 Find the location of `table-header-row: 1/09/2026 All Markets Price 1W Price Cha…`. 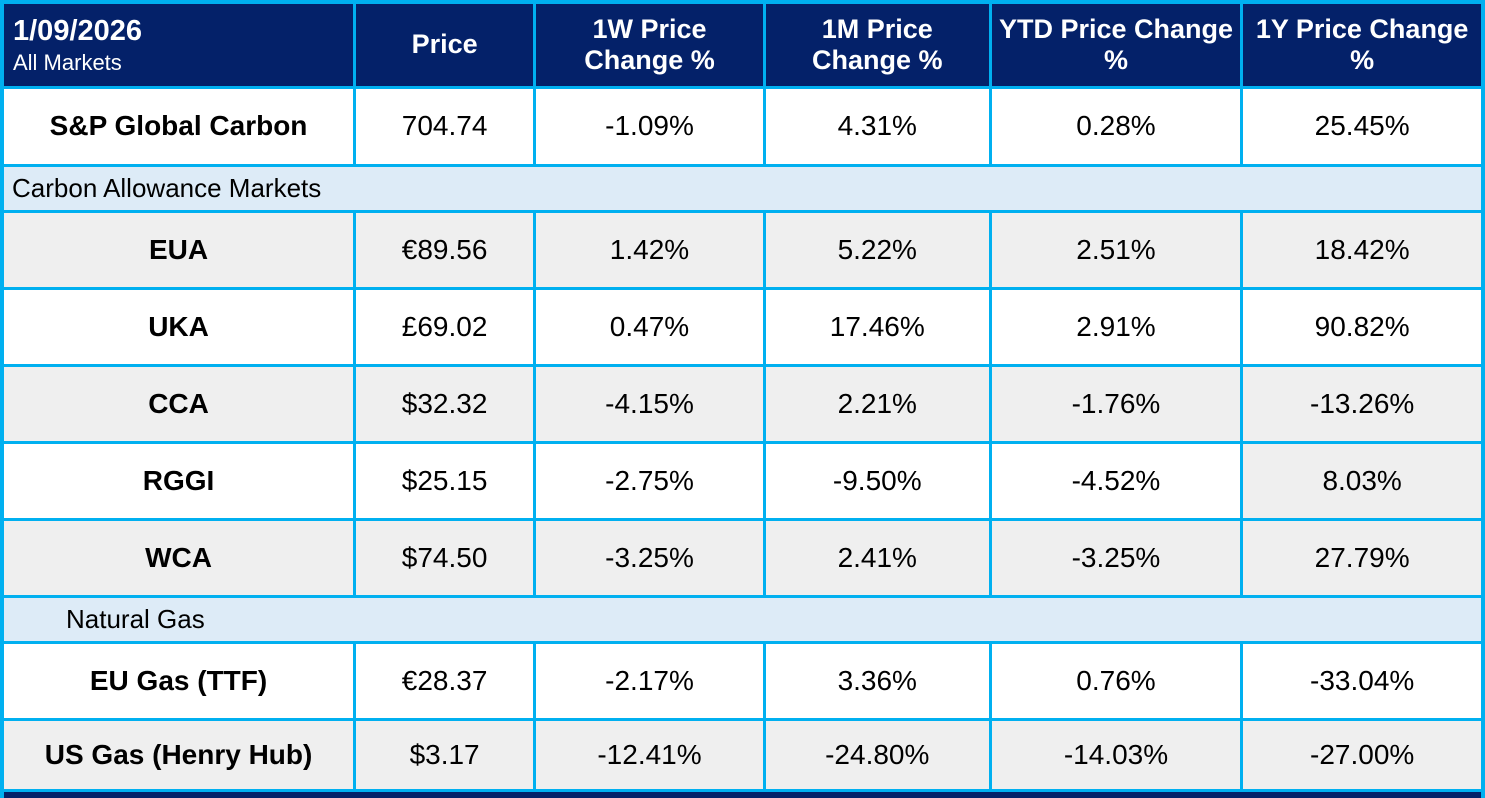

table-header-row: 1/09/2026 All Markets Price 1W Price Cha… is located at coordinates (742, 45).